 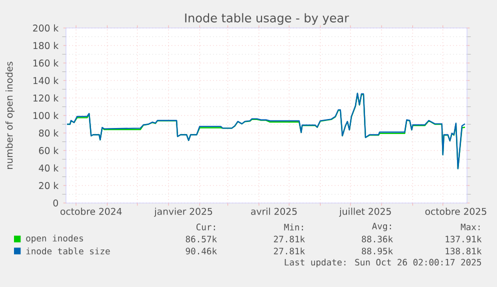 What do you see at coordinates (183, 212) in the screenshot?
I see `x-tick-label: janvier 2025` at bounding box center [183, 212].